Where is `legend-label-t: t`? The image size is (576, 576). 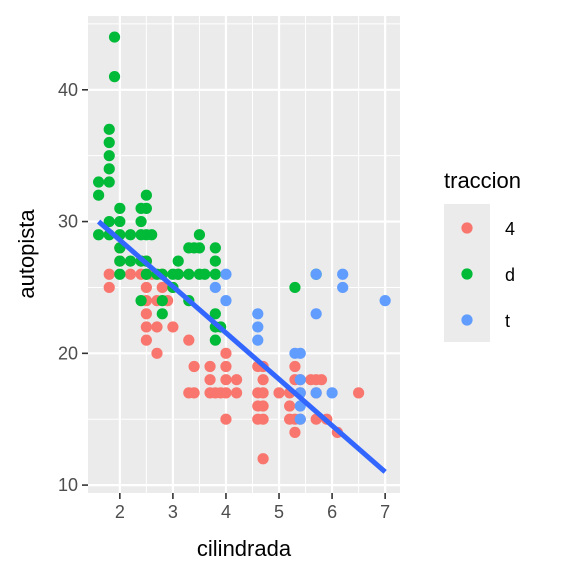
legend-label-t: t is located at coordinates (507, 321).